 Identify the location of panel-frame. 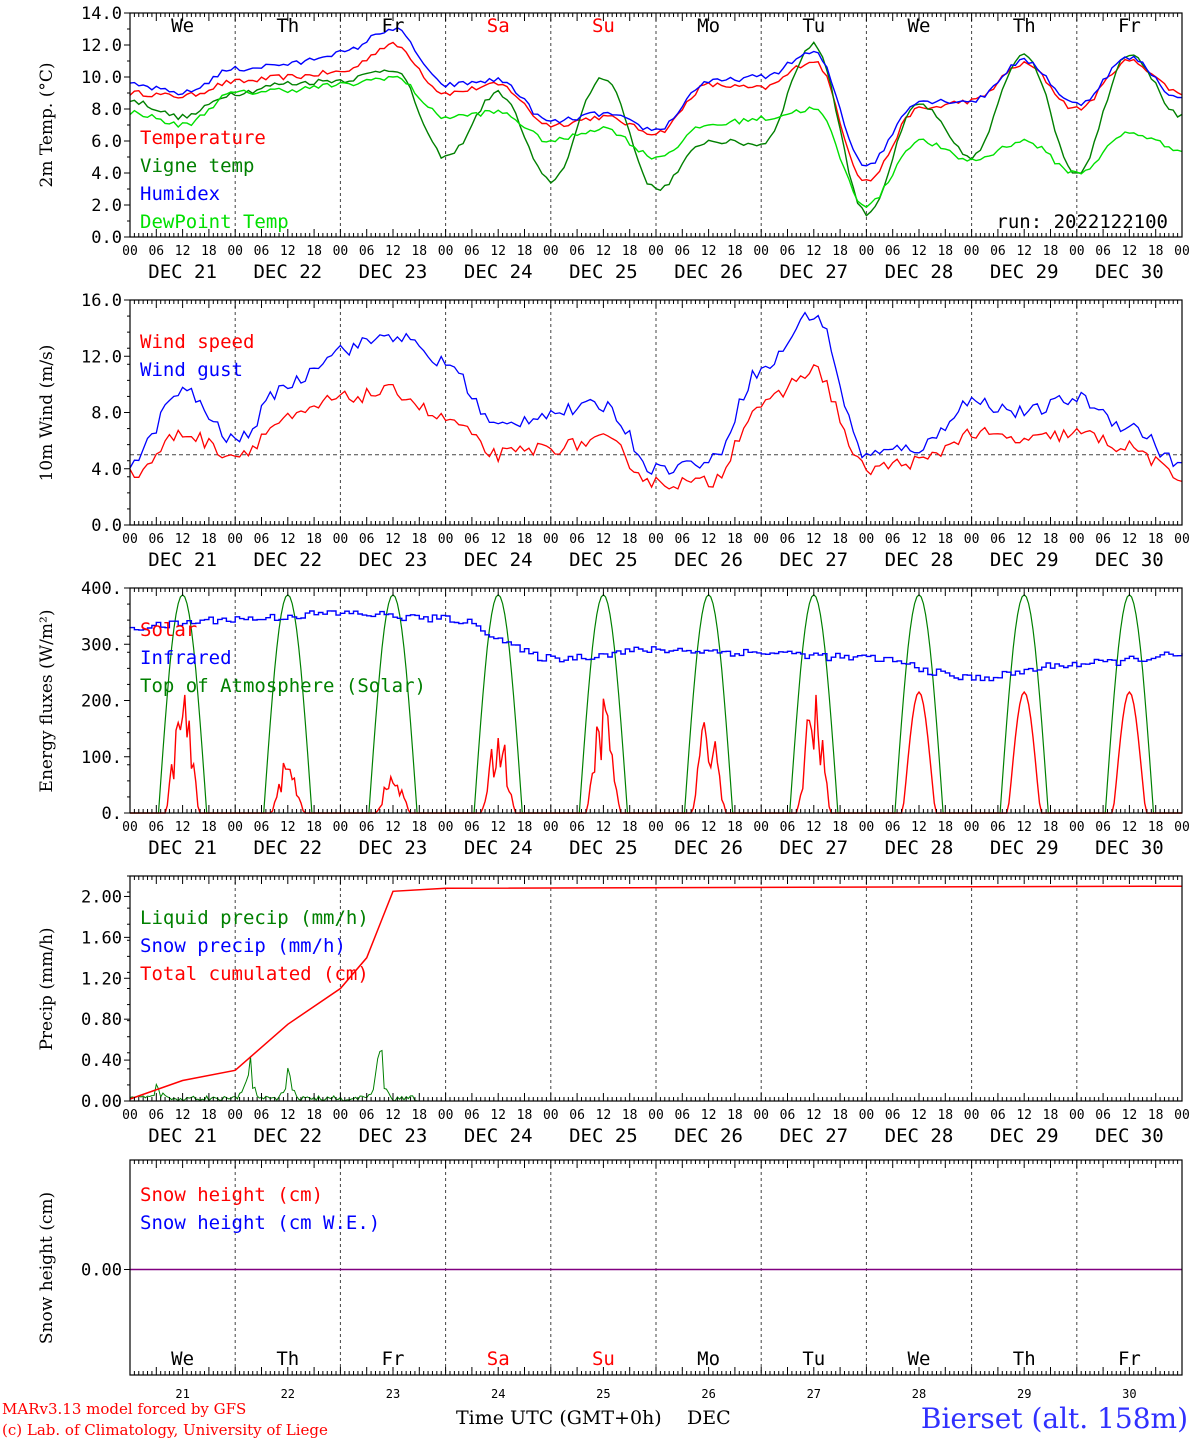
(656, 700).